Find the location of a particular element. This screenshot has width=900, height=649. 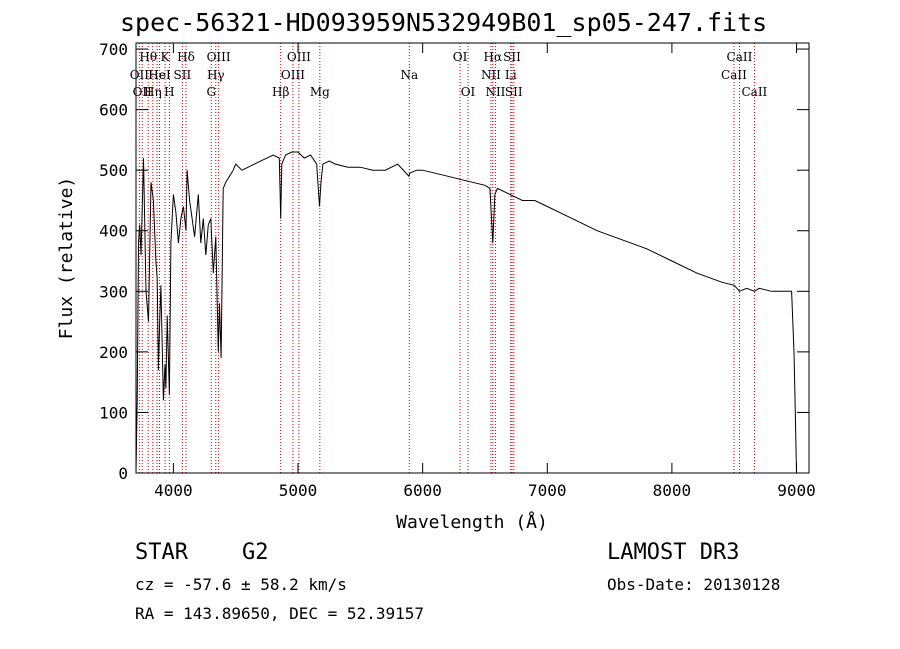

line-marker-label-28: CaII is located at coordinates (754, 92).